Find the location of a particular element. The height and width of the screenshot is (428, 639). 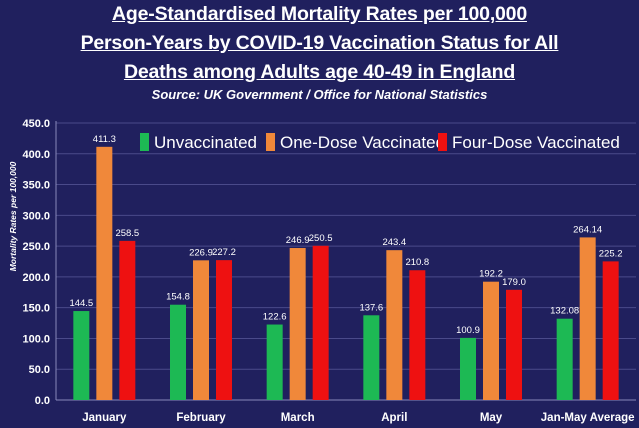

x-category-label: May is located at coordinates (491, 418).